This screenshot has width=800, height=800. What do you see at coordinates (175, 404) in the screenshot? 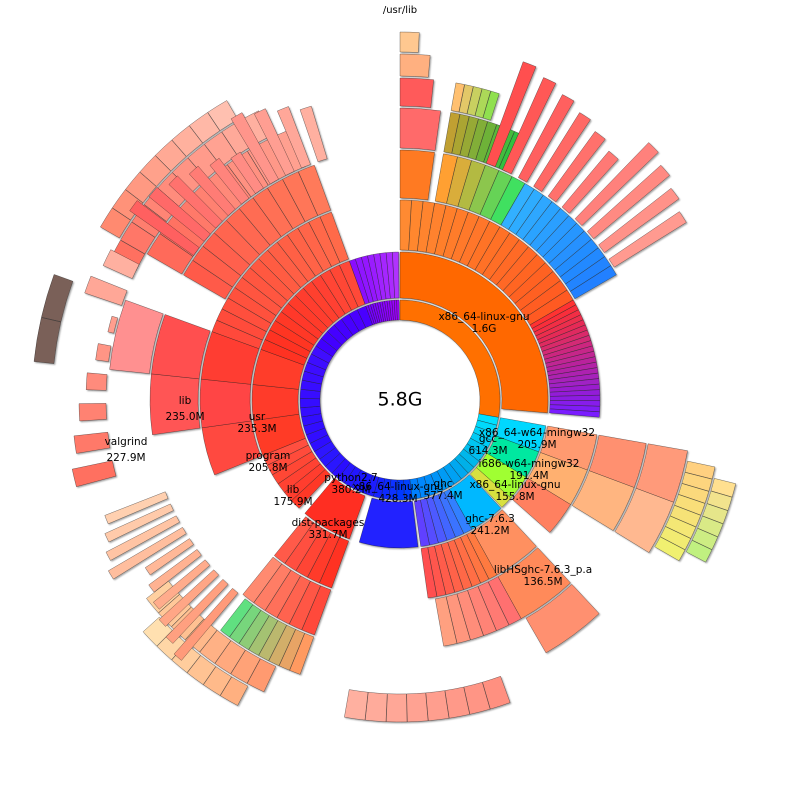
I see `ring3-program` at bounding box center [175, 404].